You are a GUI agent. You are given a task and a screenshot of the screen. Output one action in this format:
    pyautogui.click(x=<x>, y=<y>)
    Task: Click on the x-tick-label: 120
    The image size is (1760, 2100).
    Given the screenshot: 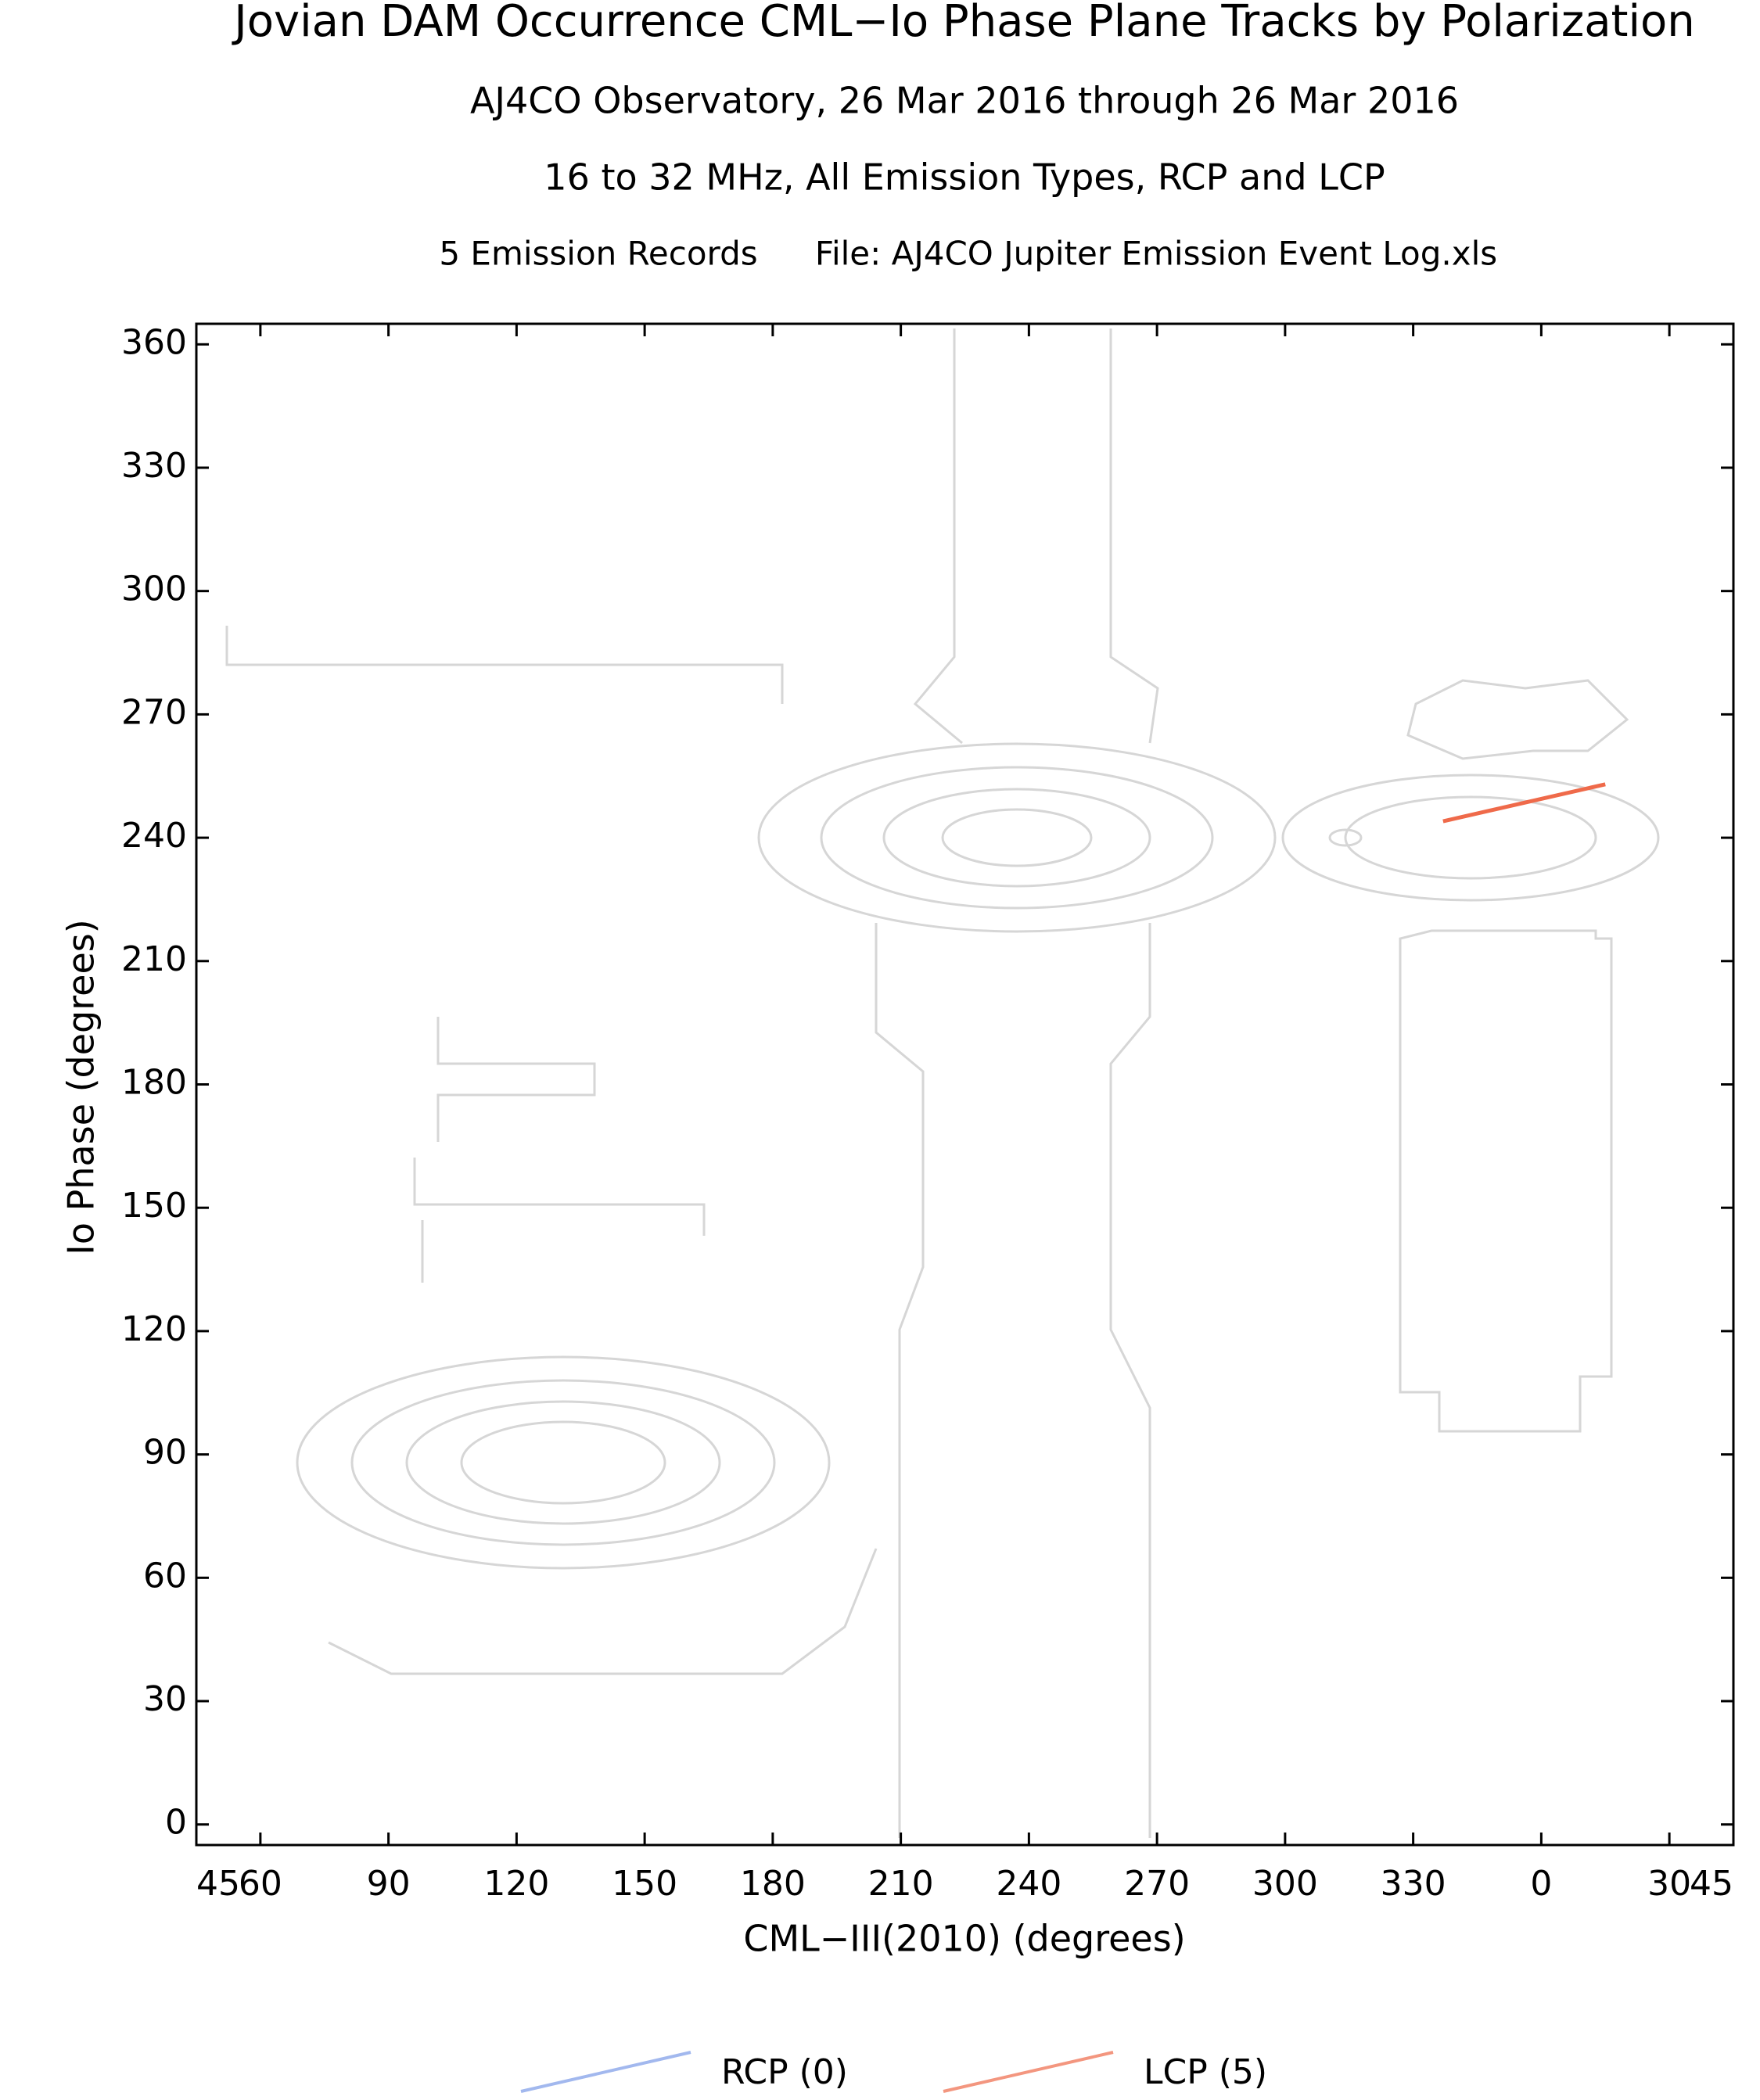 What is the action you would take?
    pyautogui.click(x=516, y=1884)
    